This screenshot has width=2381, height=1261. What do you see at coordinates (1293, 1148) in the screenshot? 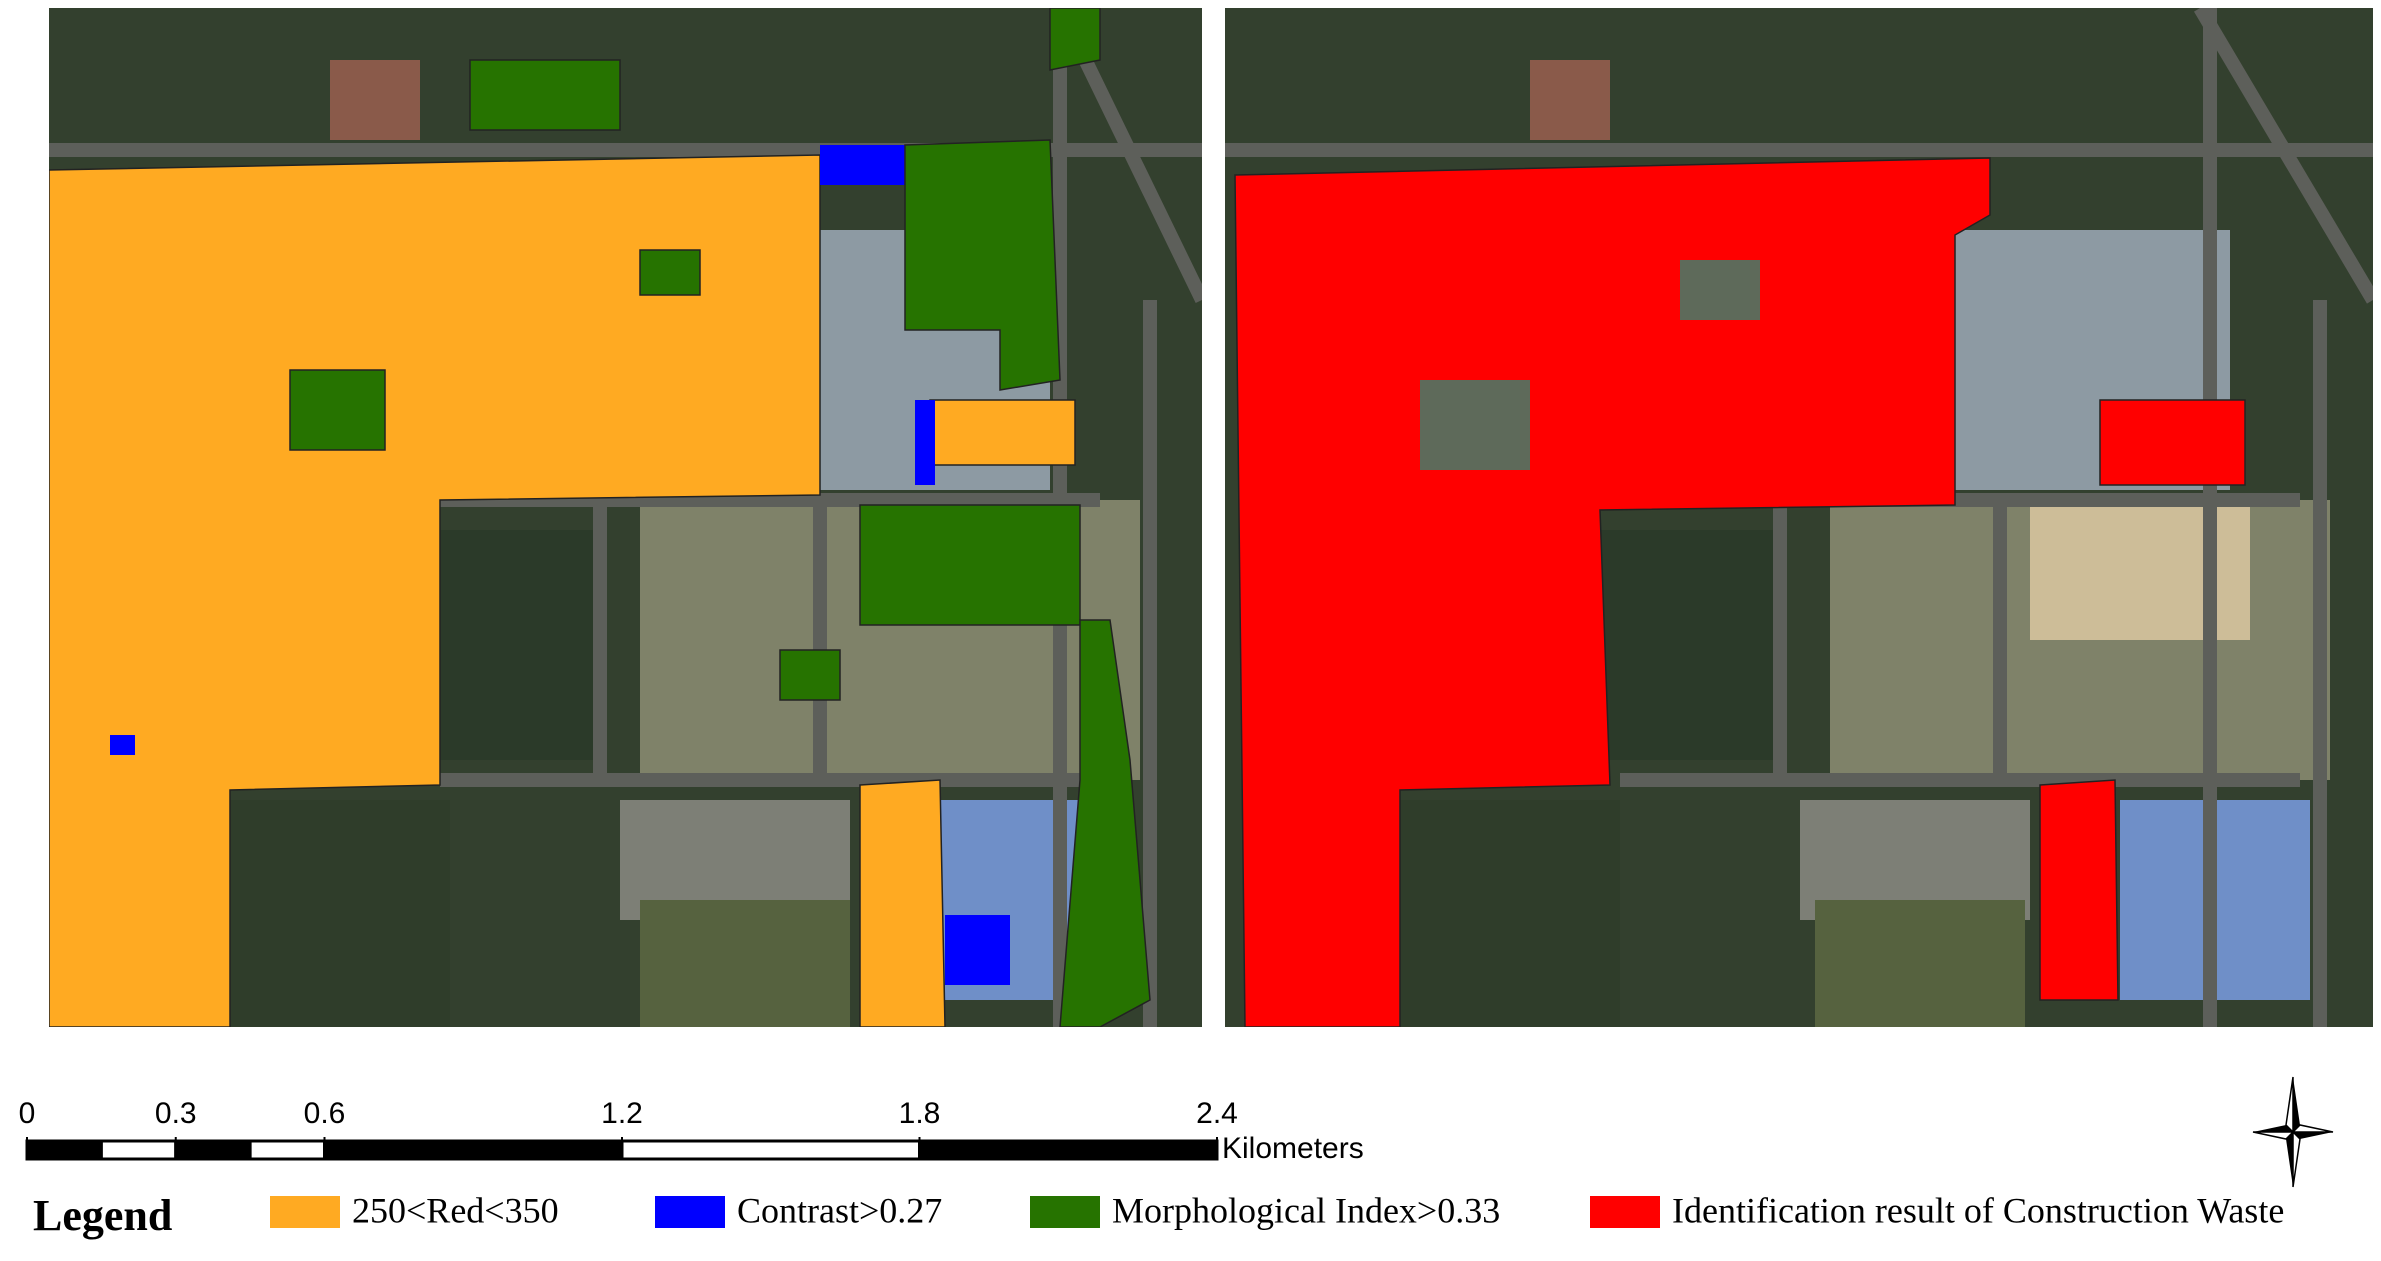
I see `scale-unit: Kilometers` at bounding box center [1293, 1148].